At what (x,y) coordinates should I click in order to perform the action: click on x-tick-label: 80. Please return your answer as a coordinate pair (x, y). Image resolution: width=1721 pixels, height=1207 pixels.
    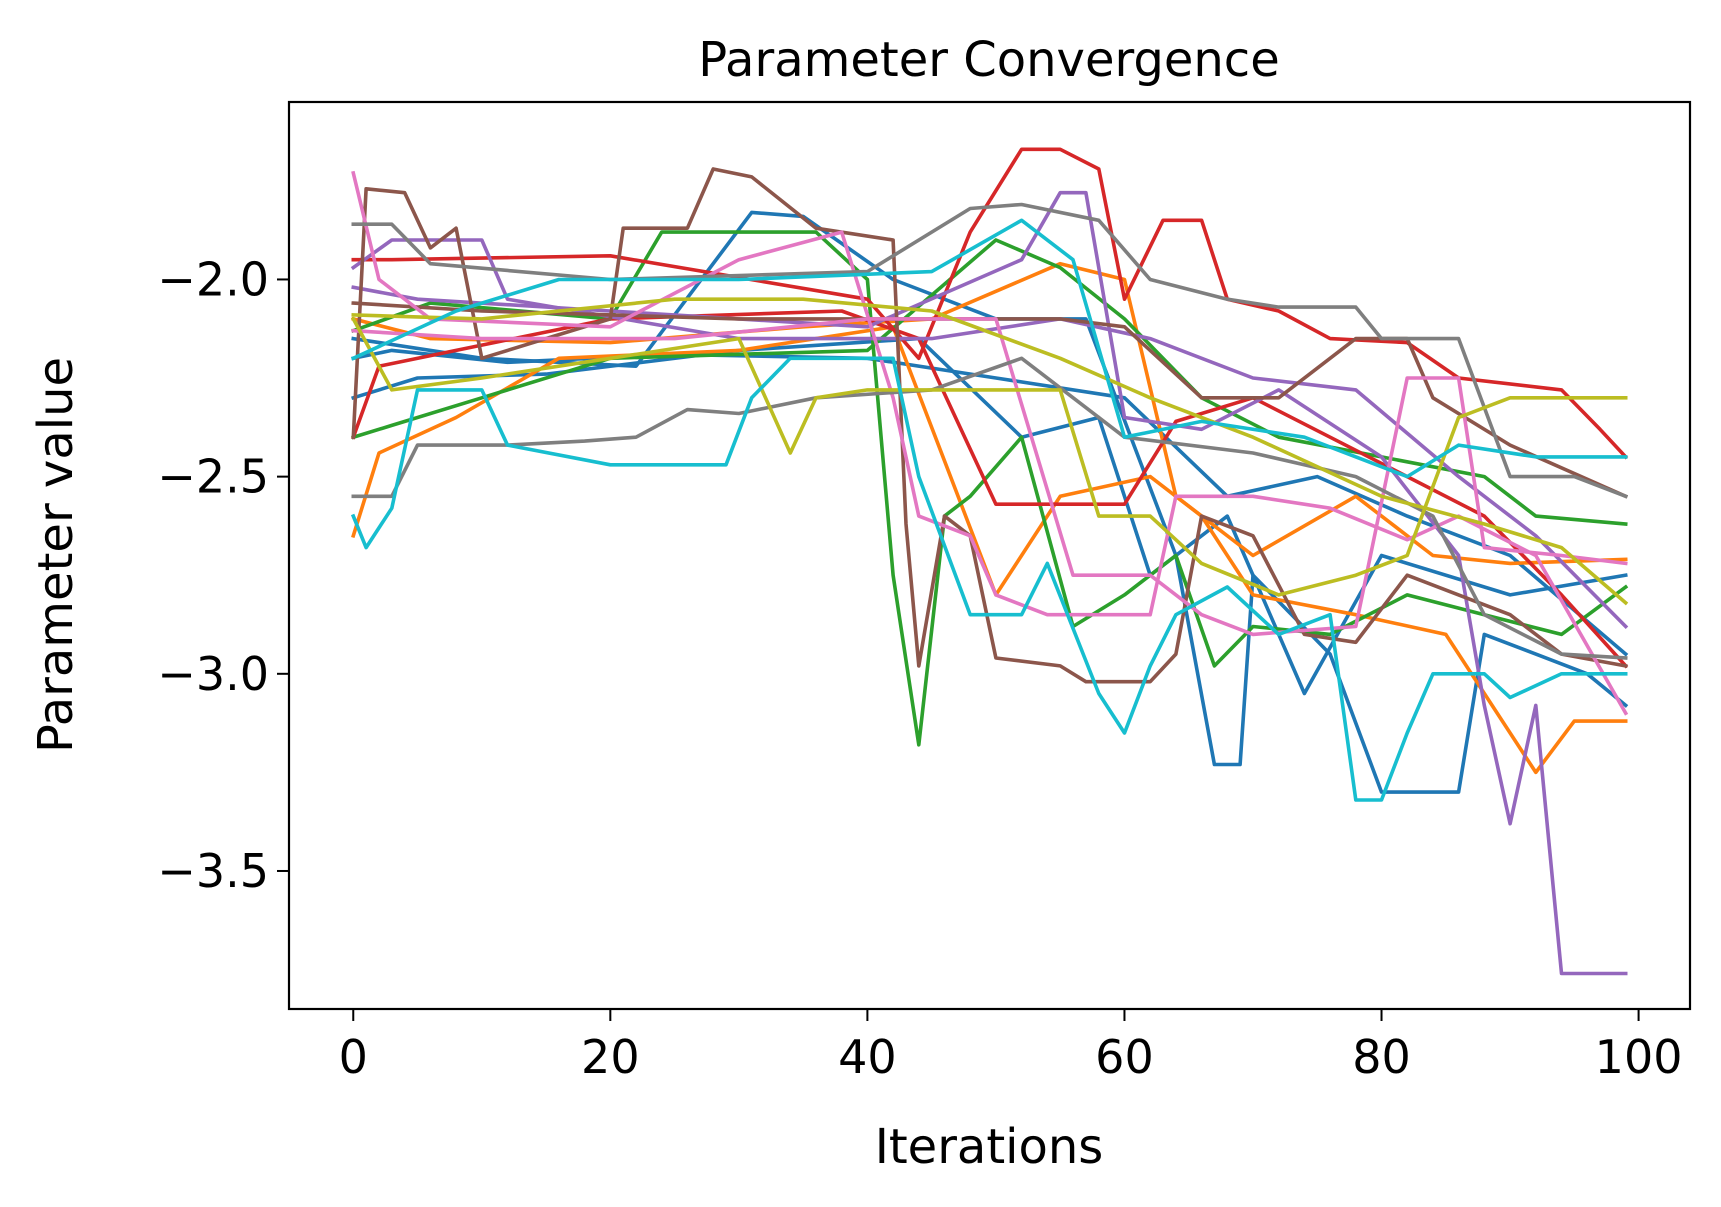
    Looking at the image, I should click on (1381, 1057).